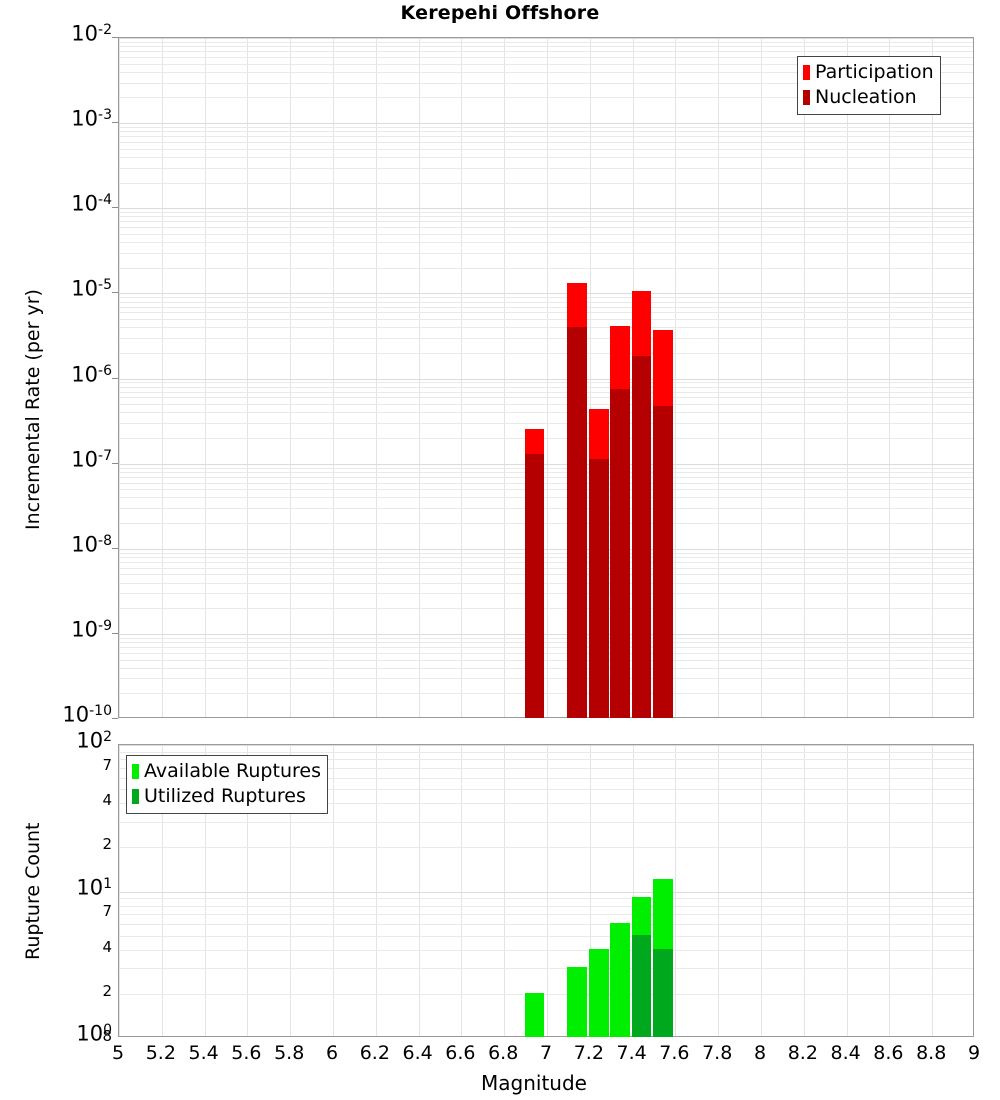 Image resolution: width=1000 pixels, height=1100 pixels. I want to click on x-tick-label: 9, so click(974, 1053).